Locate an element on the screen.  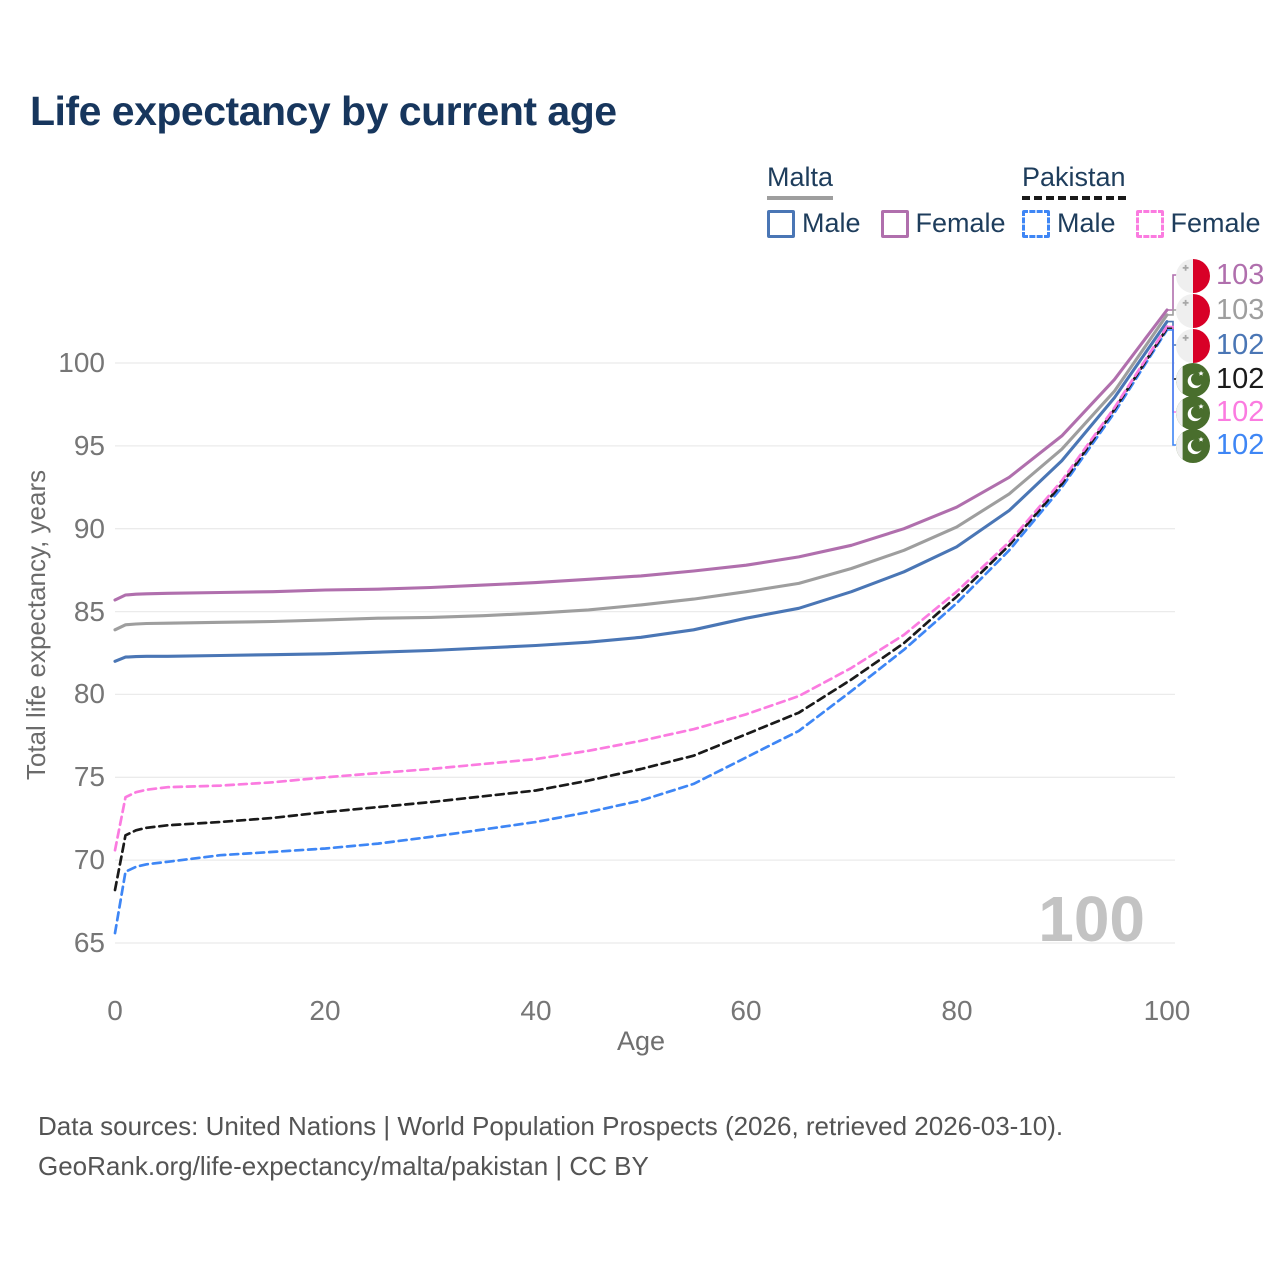
y-tick-label: 90 is located at coordinates (89, 528).